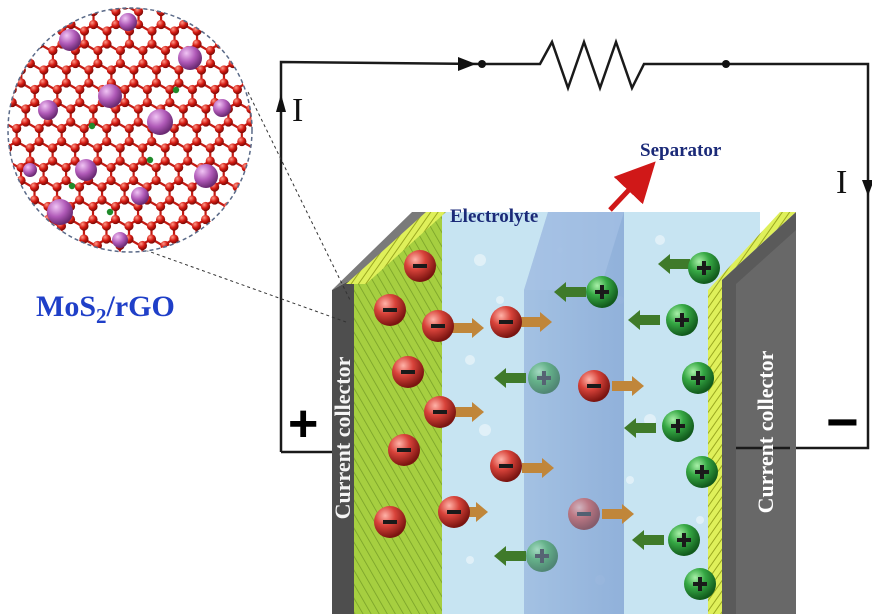 The height and width of the screenshot is (614, 872). What do you see at coordinates (798, 256) in the screenshot?
I see `wire-right` at bounding box center [798, 256].